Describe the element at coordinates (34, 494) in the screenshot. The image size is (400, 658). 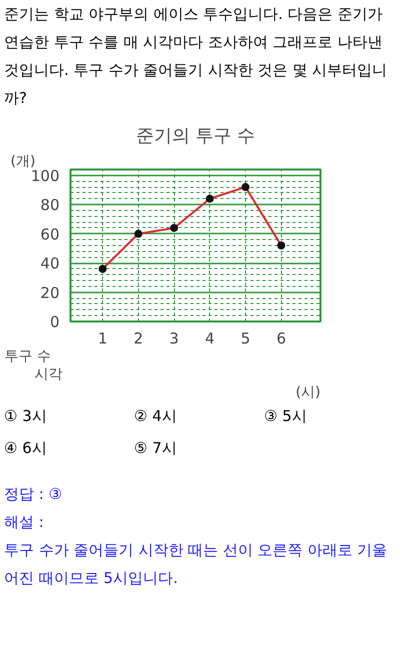
I see `text: 정답 : ③` at that location.